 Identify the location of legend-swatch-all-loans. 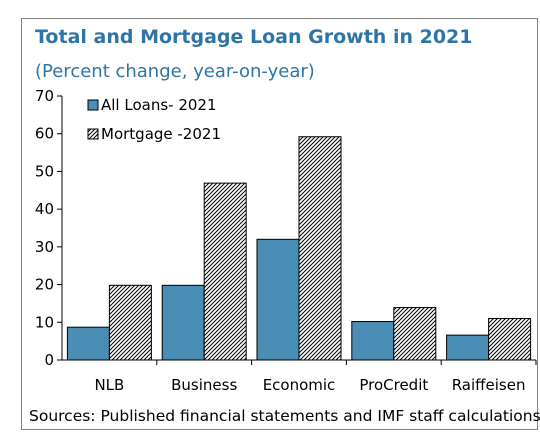
(93, 105).